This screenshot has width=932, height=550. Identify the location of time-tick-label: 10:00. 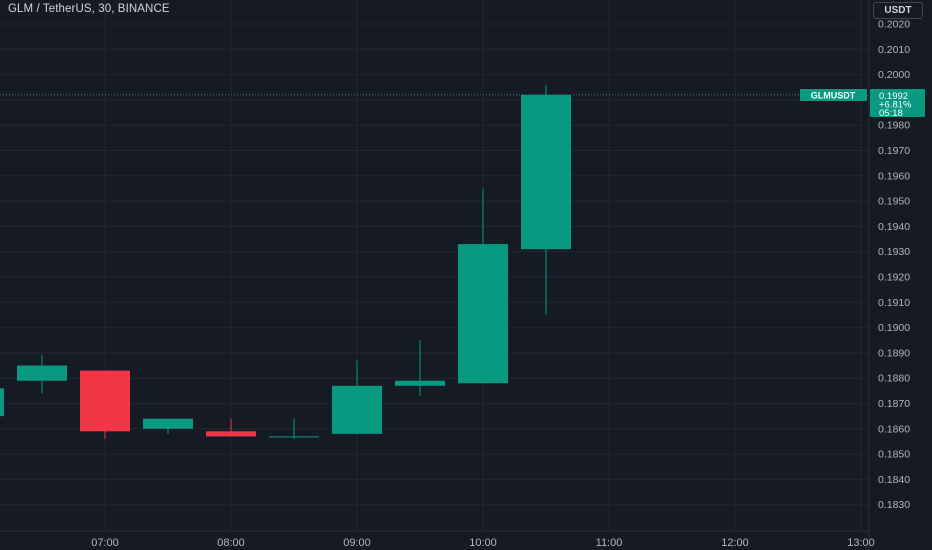
(483, 543).